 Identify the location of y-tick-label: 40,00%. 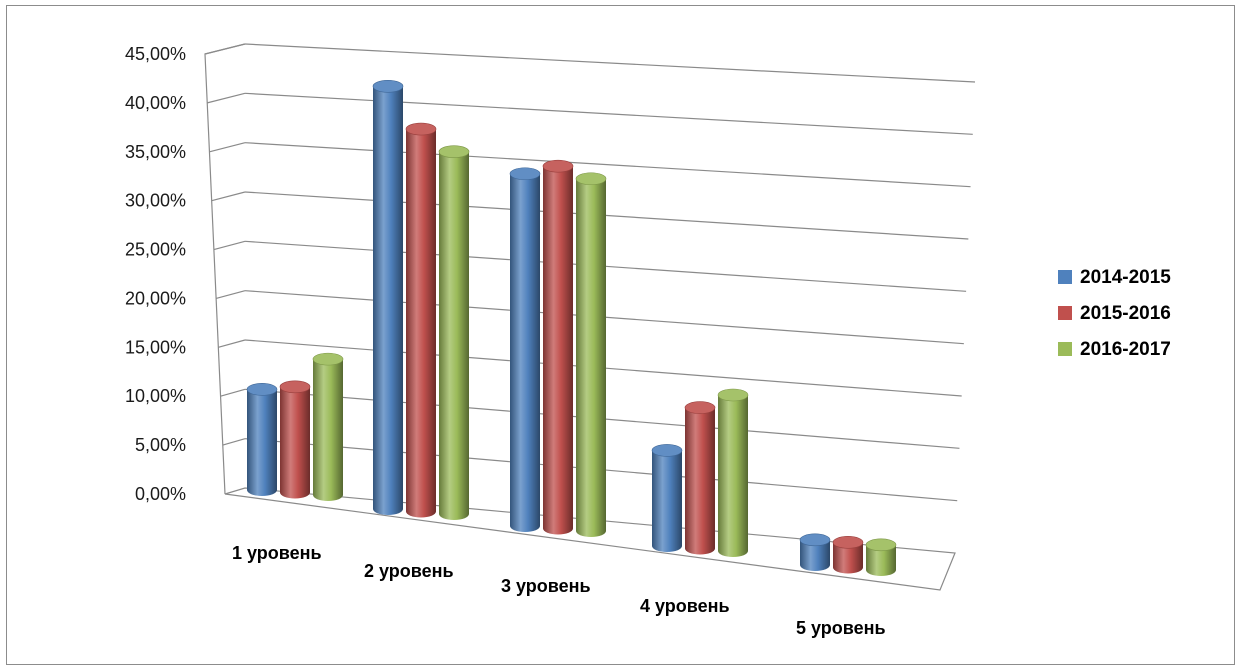
(155, 103).